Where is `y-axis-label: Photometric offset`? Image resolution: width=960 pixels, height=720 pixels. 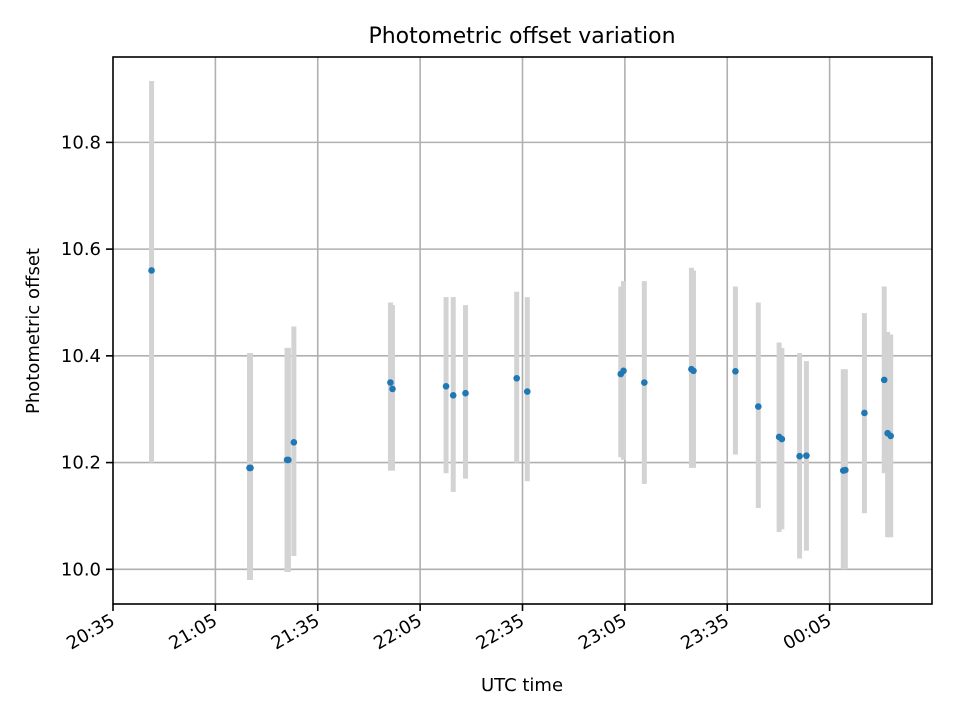 y-axis-label: Photometric offset is located at coordinates (33, 331).